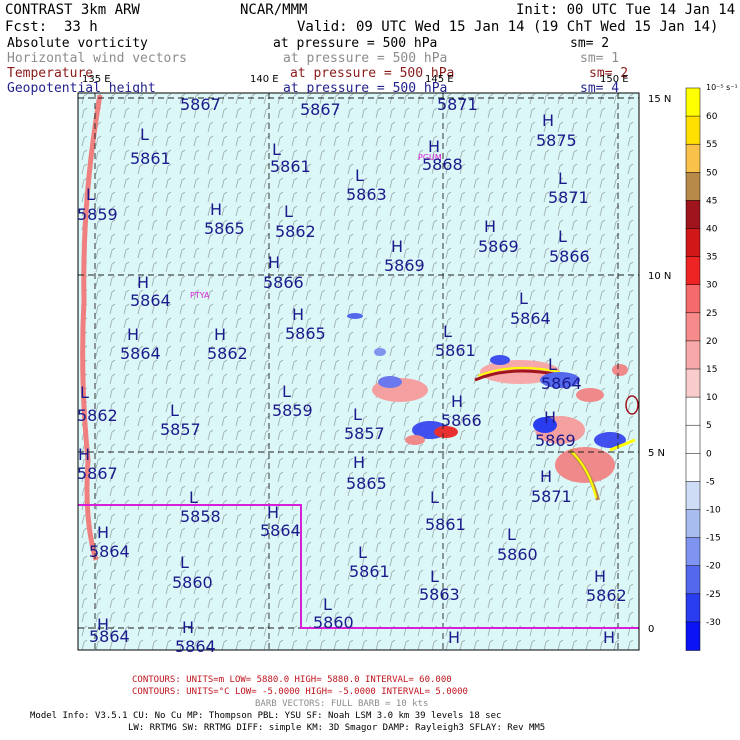  Describe the element at coordinates (659, 276) in the screenshot. I see `lat-label: 10 N` at that location.